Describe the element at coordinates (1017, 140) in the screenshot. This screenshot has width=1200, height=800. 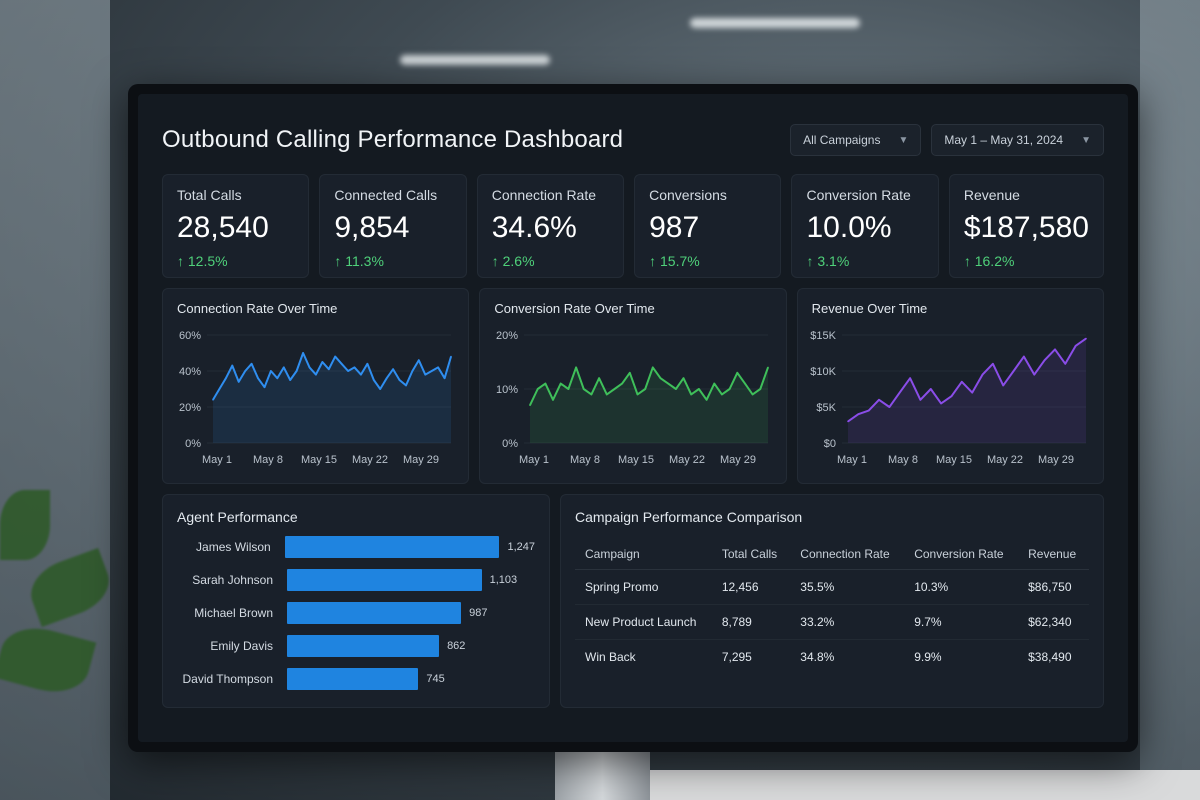
I see `date-range-select: May 1 – May 31, 2024 ▼` at that location.